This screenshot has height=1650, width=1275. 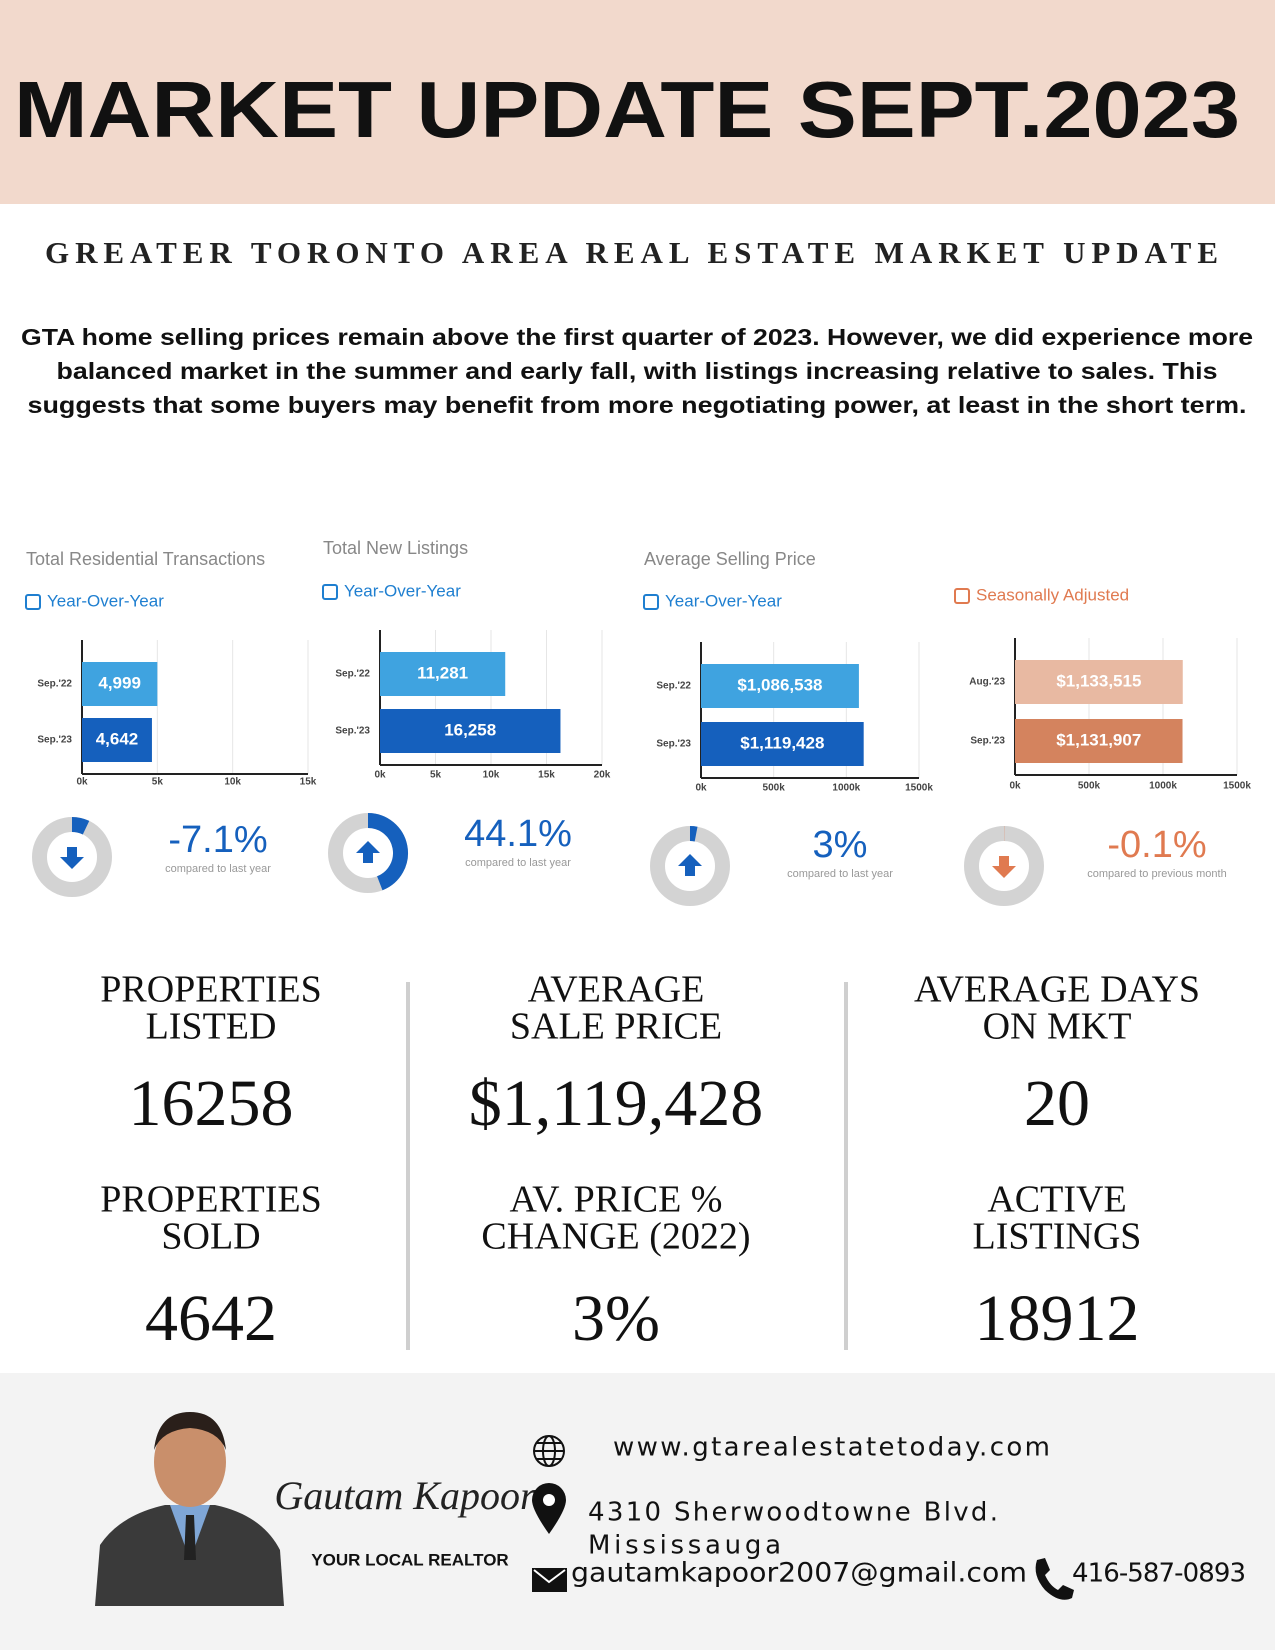 I want to click on value-label: $1,131,907, so click(x=1098, y=739).